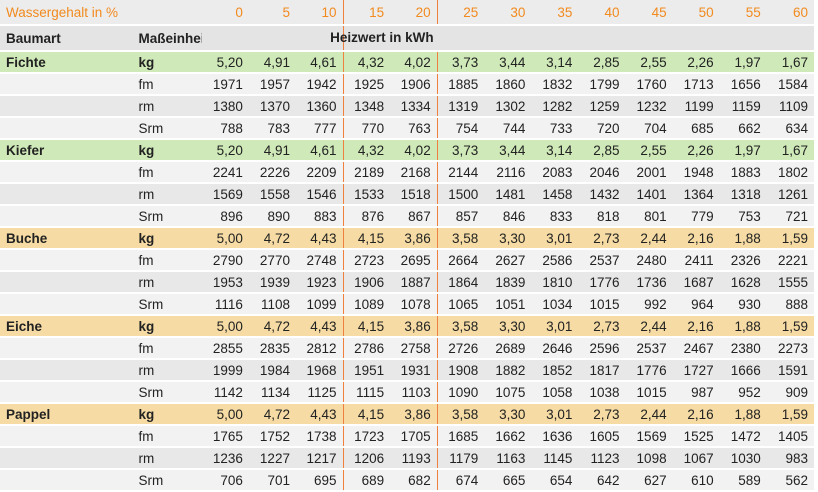  What do you see at coordinates (508, 370) in the screenshot?
I see `value-cell: 1882` at bounding box center [508, 370].